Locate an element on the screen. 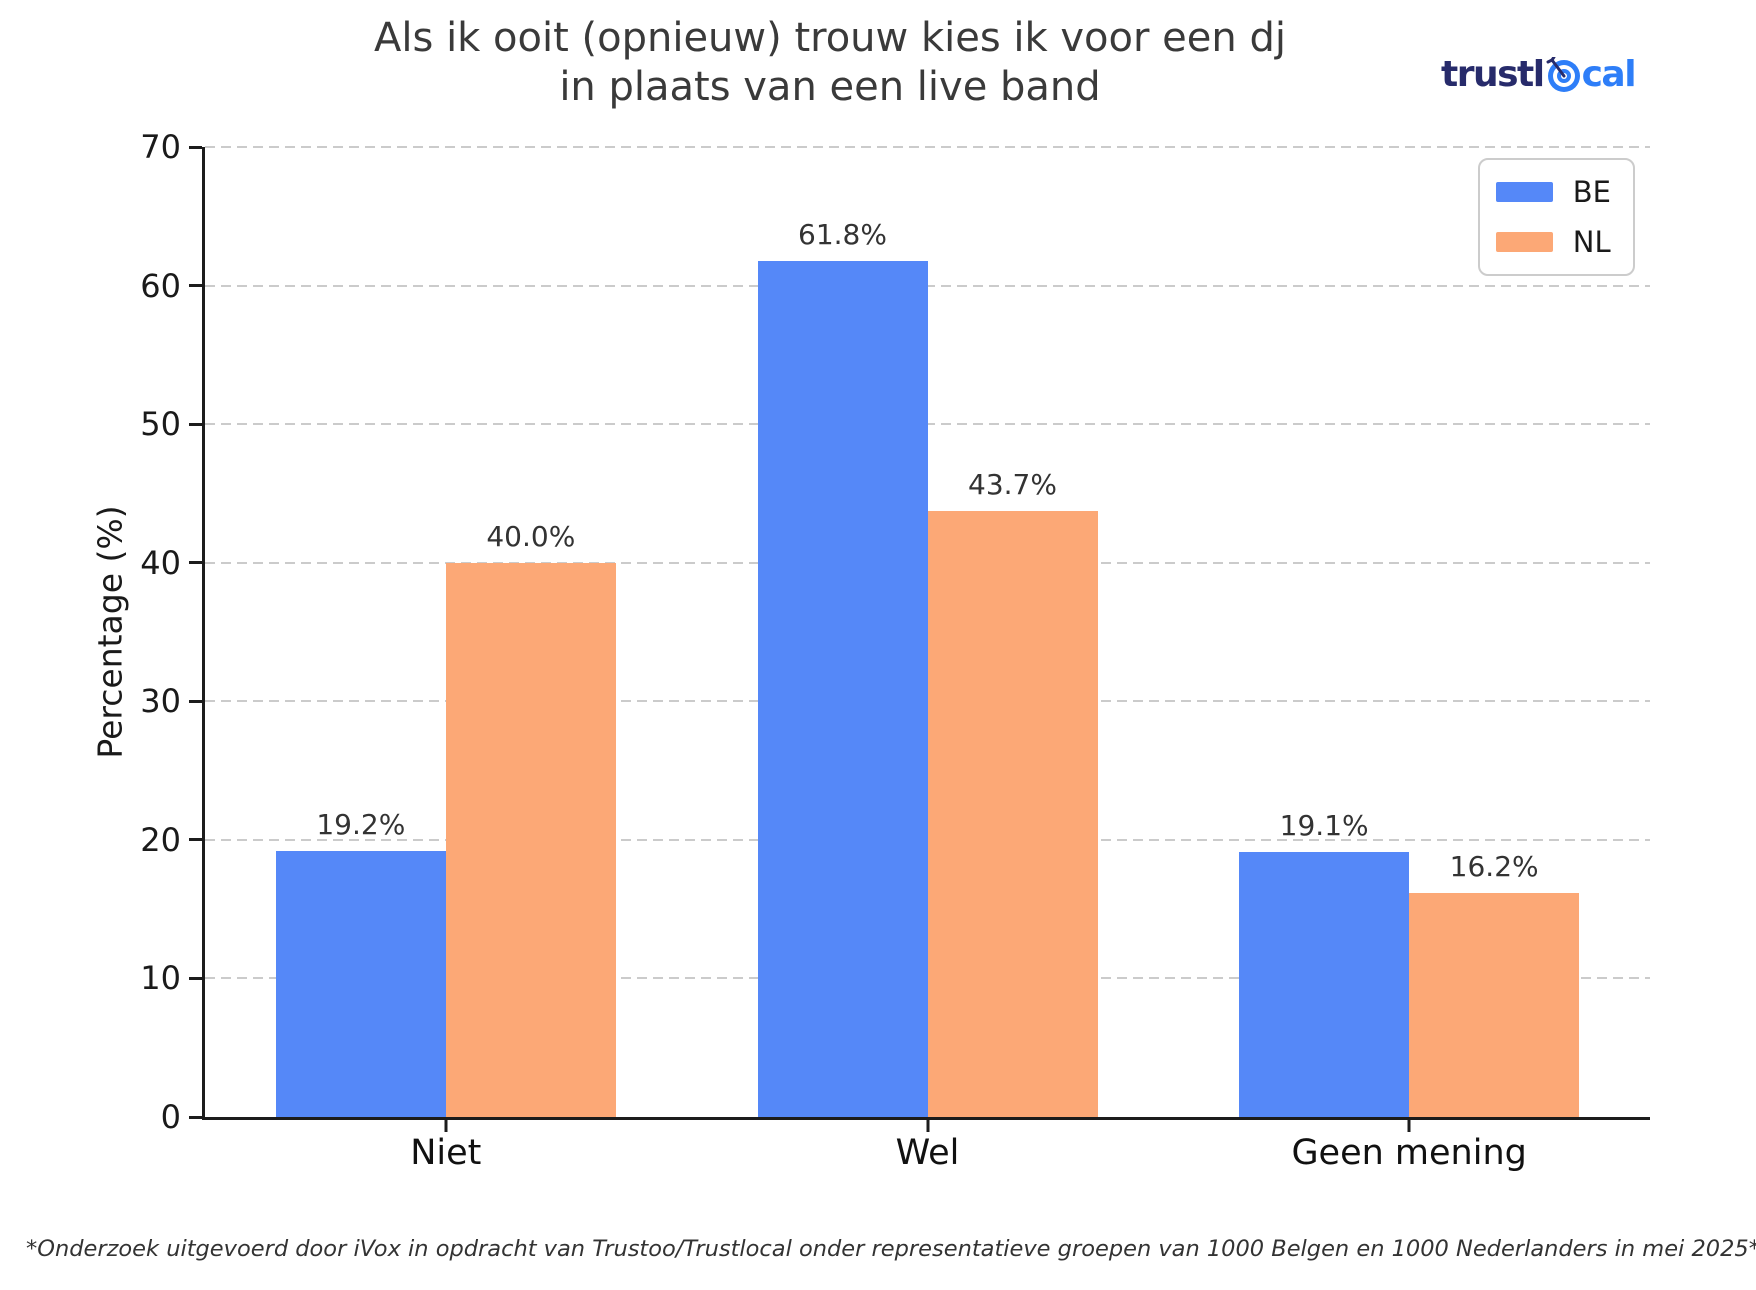  value-label-be-0: 19.2% is located at coordinates (361, 824).